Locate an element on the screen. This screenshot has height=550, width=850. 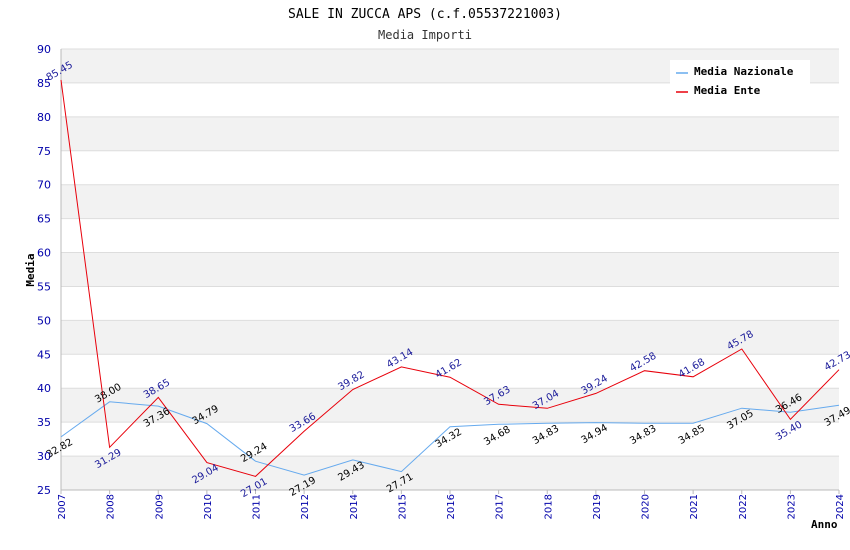
y-tick-label: 30 is located at coordinates (44, 456).